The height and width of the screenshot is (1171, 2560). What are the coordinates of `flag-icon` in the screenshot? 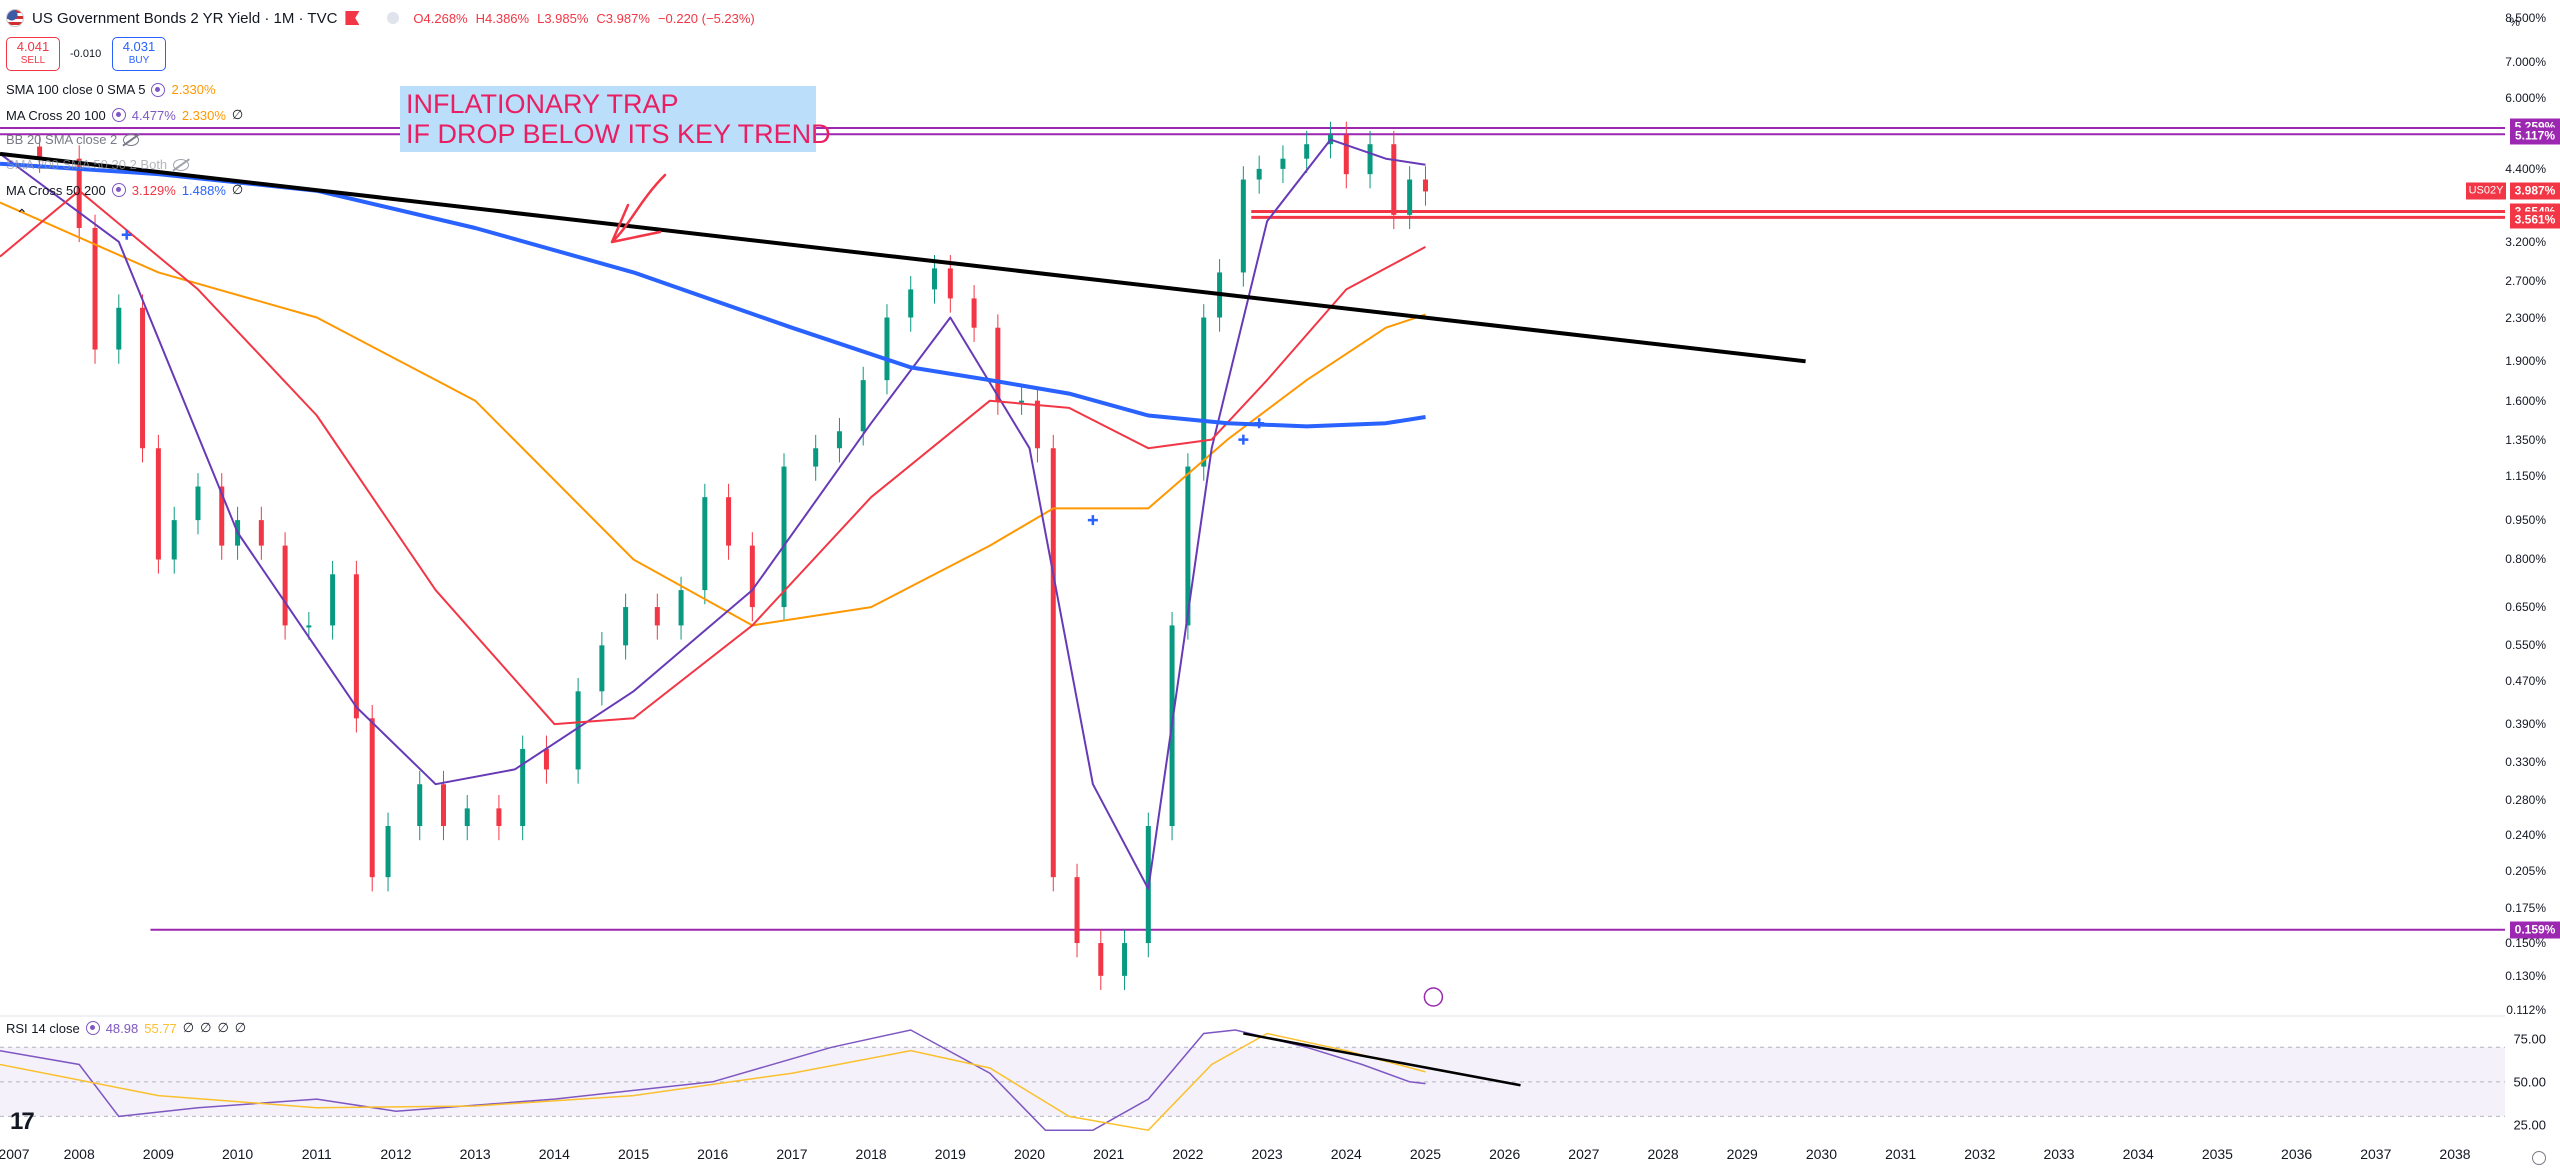 It's located at (352, 18).